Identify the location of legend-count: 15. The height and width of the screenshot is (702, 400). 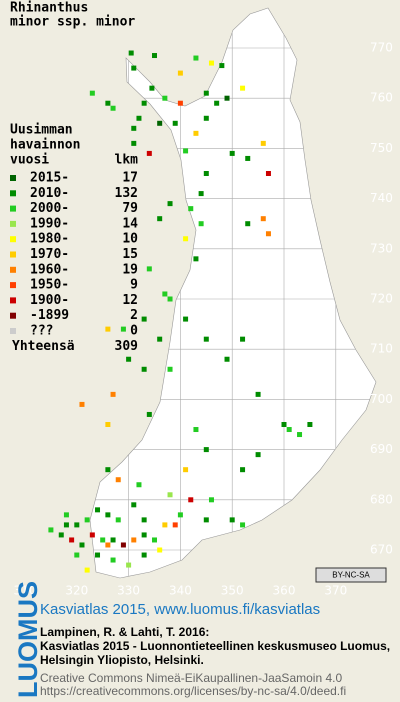
(130, 254).